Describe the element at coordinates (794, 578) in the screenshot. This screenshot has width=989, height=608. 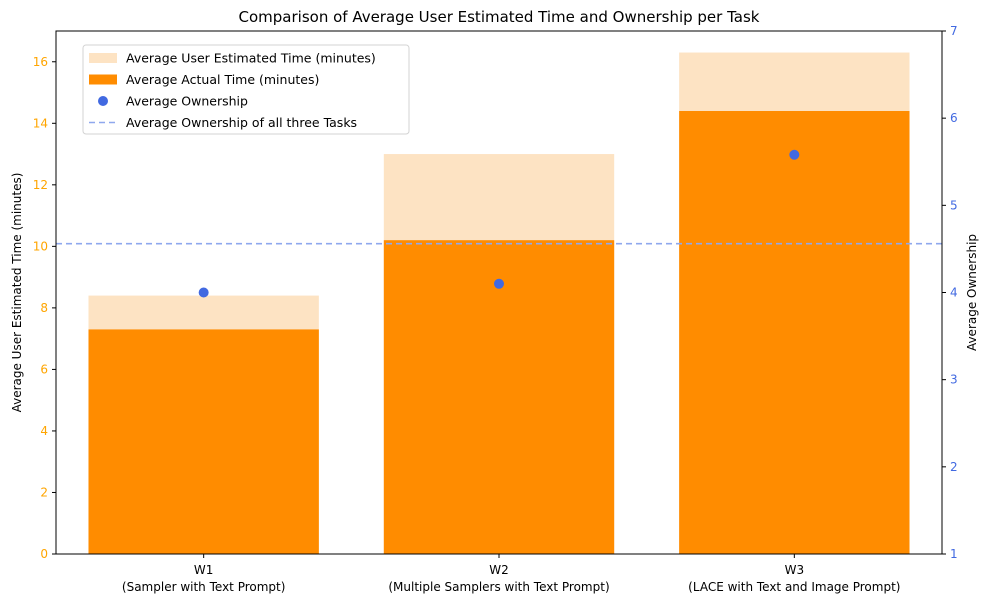
I see `x-tick-label-w3: W3 (LACE with Text and Image Prompt)` at that location.